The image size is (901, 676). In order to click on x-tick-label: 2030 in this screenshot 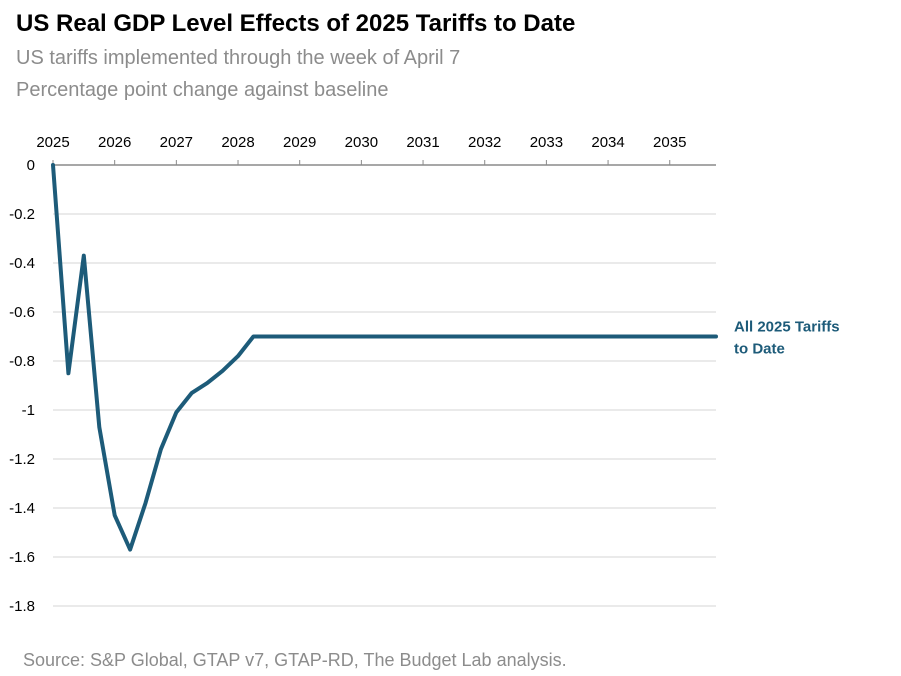, I will do `click(361, 142)`.